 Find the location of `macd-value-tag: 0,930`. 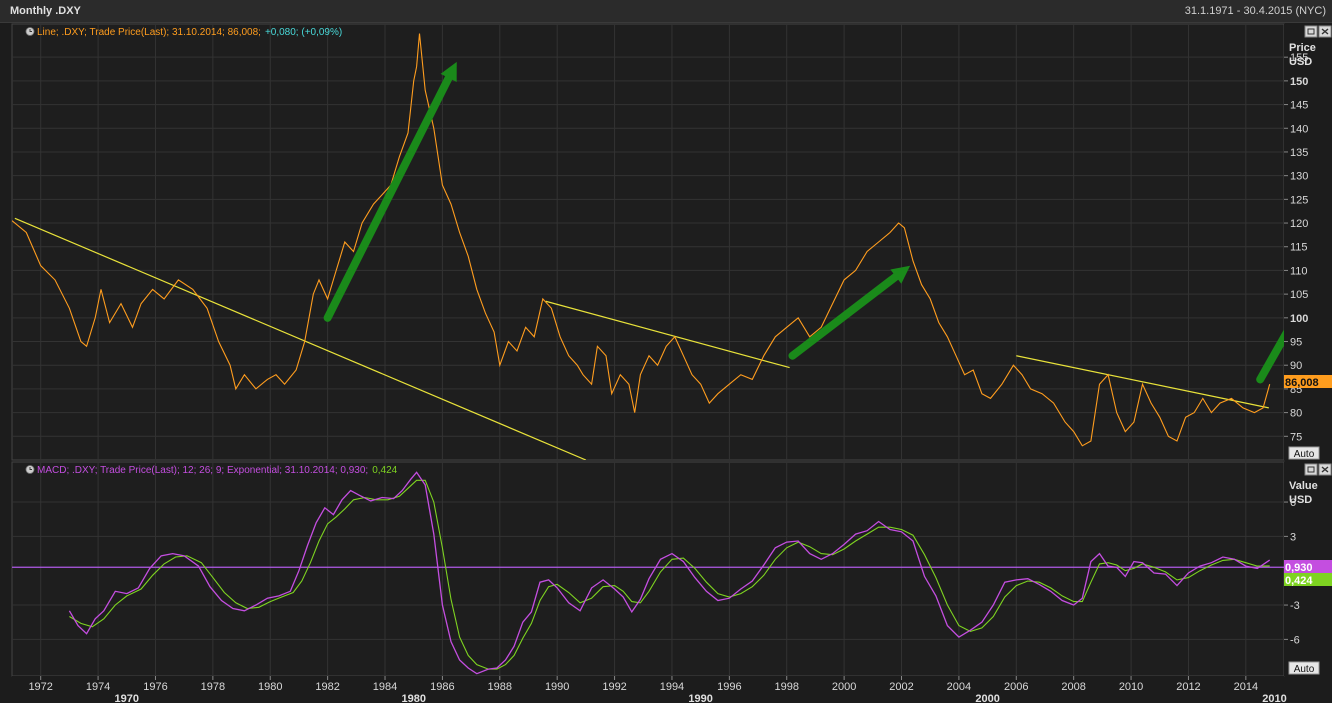

macd-value-tag: 0,930 is located at coordinates (1308, 567).